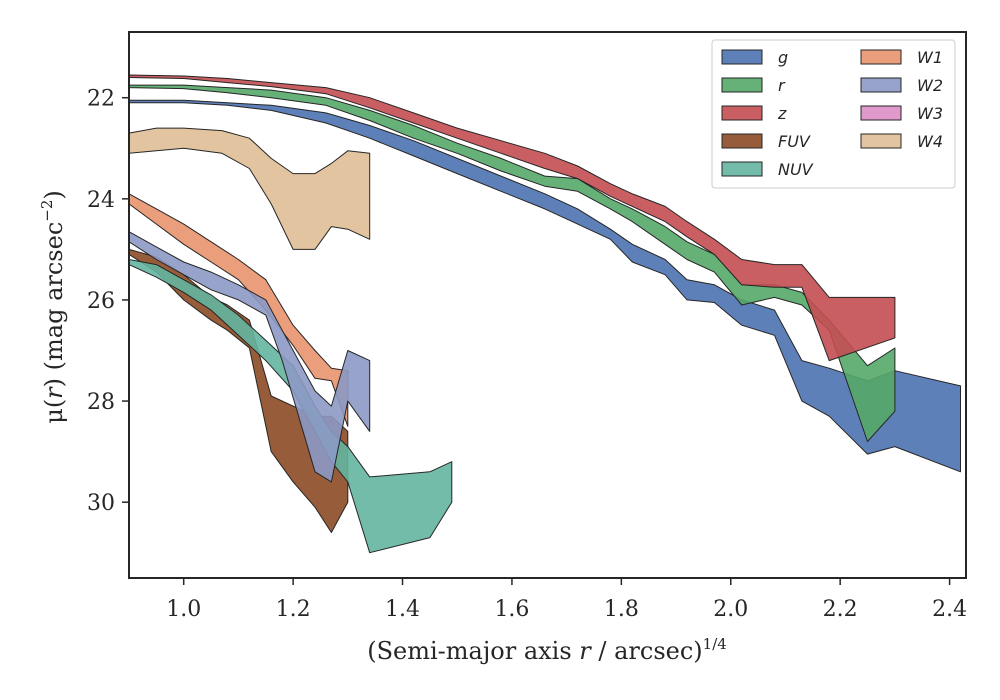  I want to click on legend-swatch-g, so click(742, 57).